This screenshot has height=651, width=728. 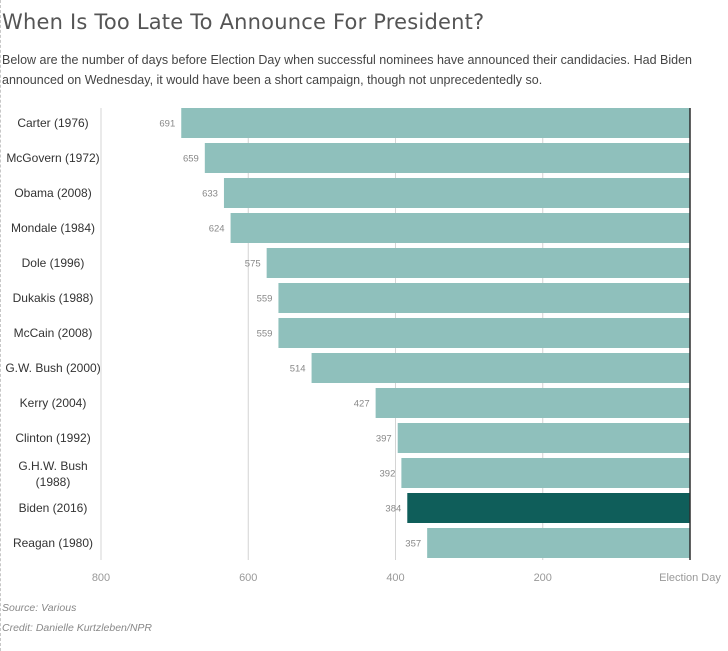 I want to click on category-label: Carter (1976), so click(x=52, y=123).